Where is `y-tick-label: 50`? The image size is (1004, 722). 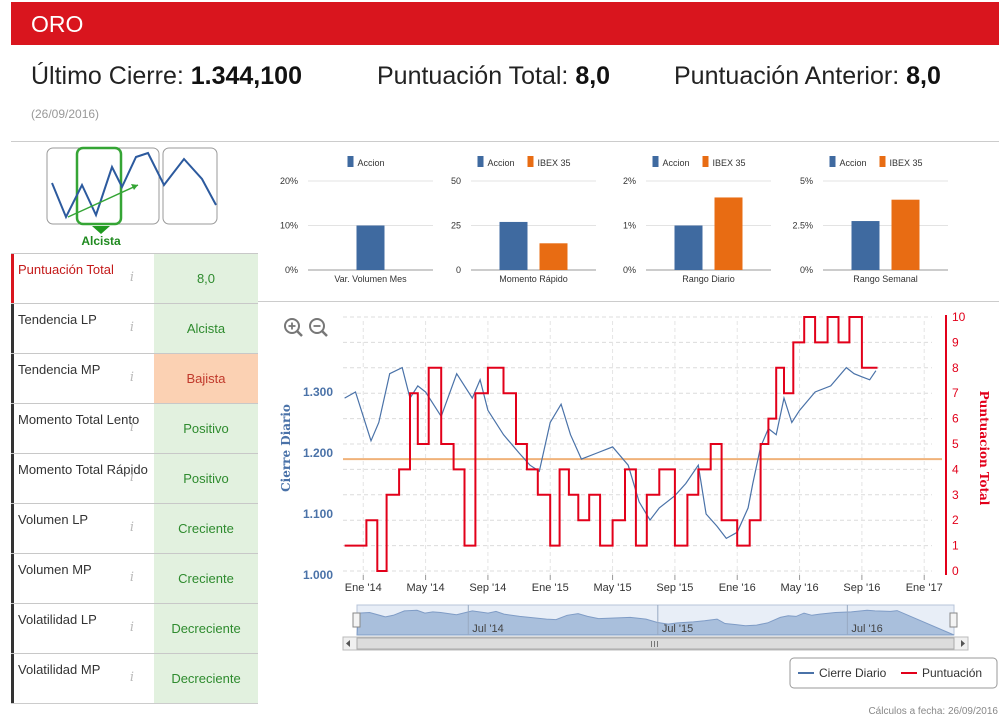
y-tick-label: 50 is located at coordinates (456, 181).